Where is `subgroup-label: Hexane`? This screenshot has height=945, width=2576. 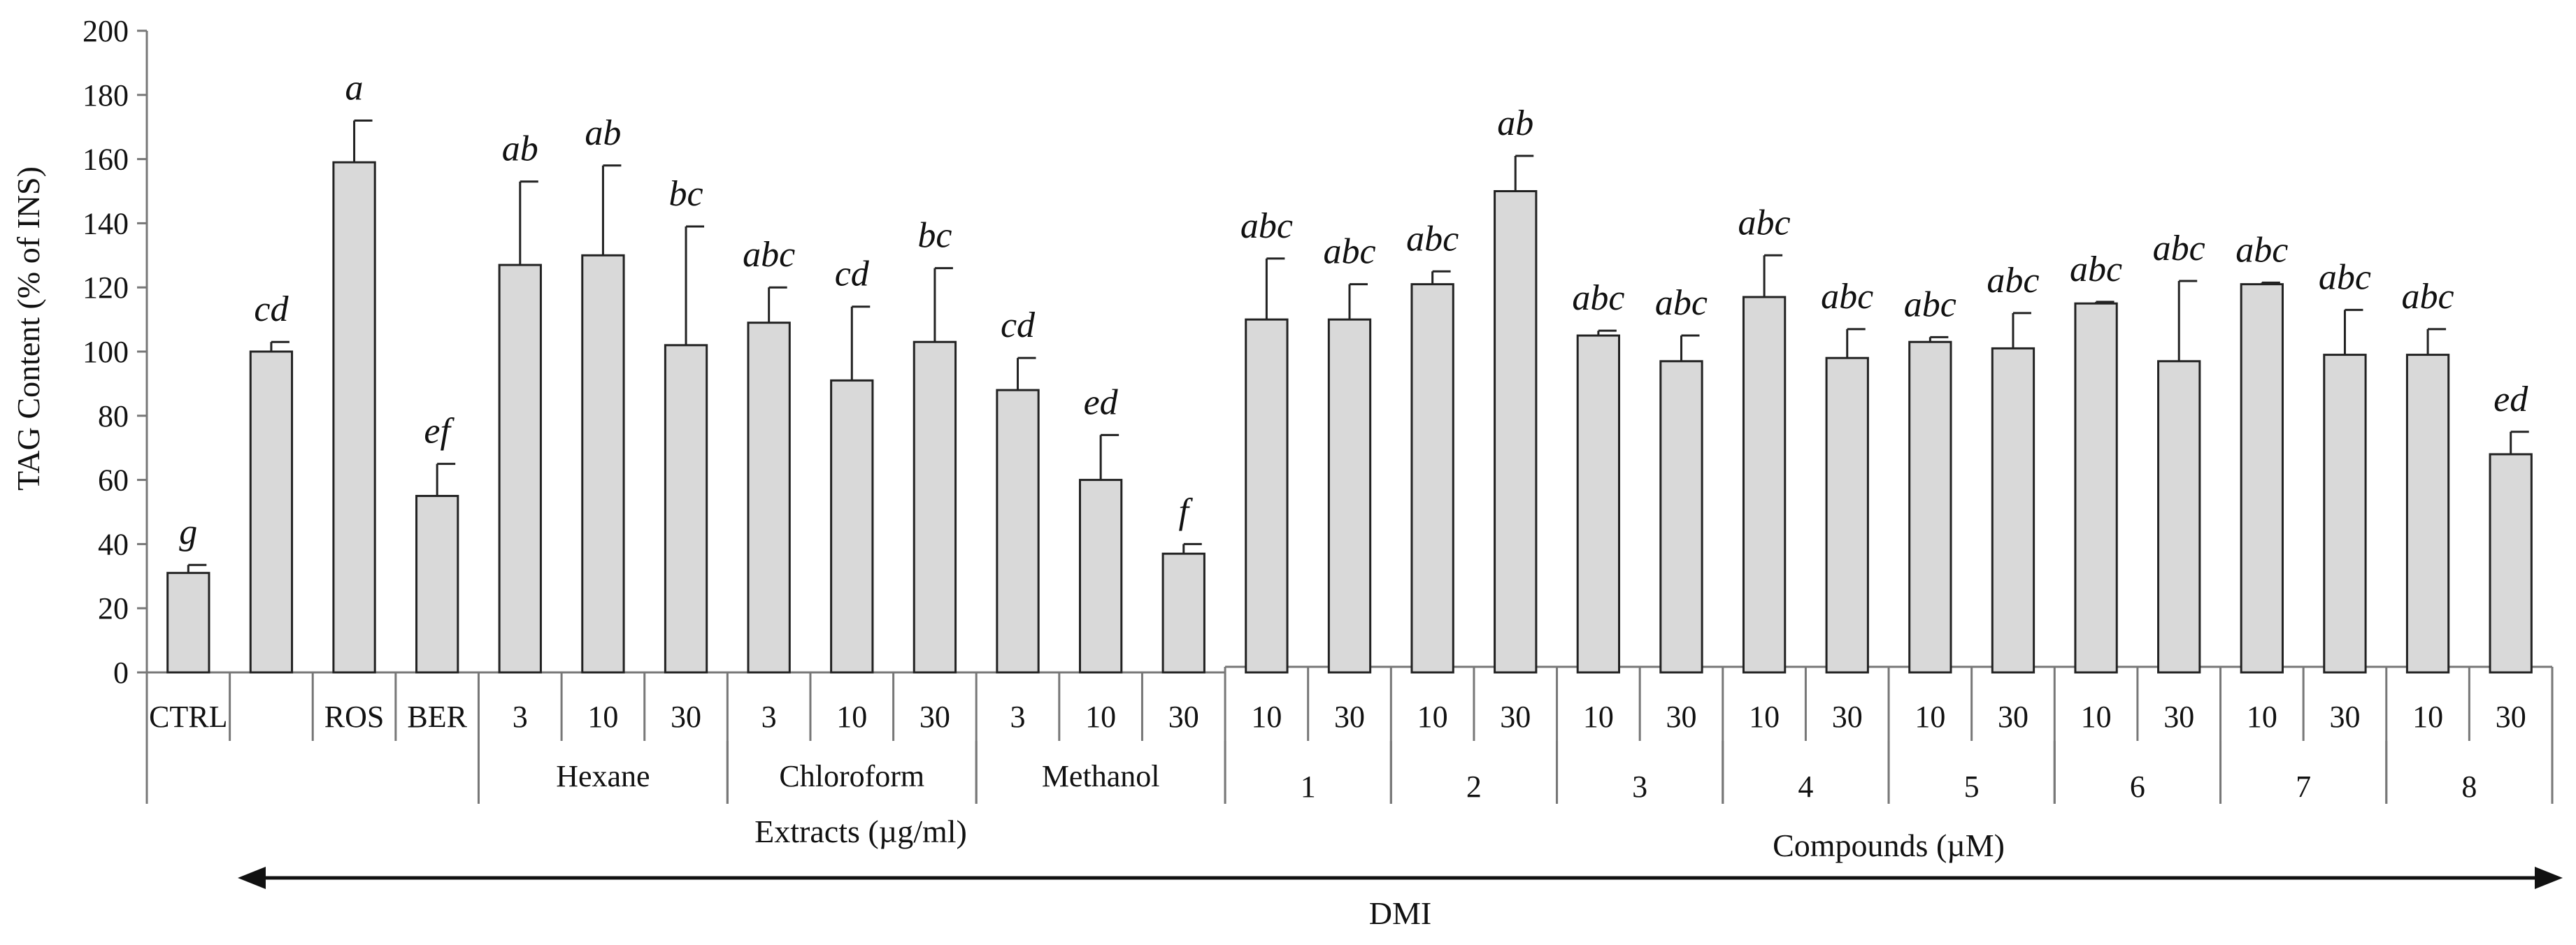
subgroup-label: Hexane is located at coordinates (603, 776).